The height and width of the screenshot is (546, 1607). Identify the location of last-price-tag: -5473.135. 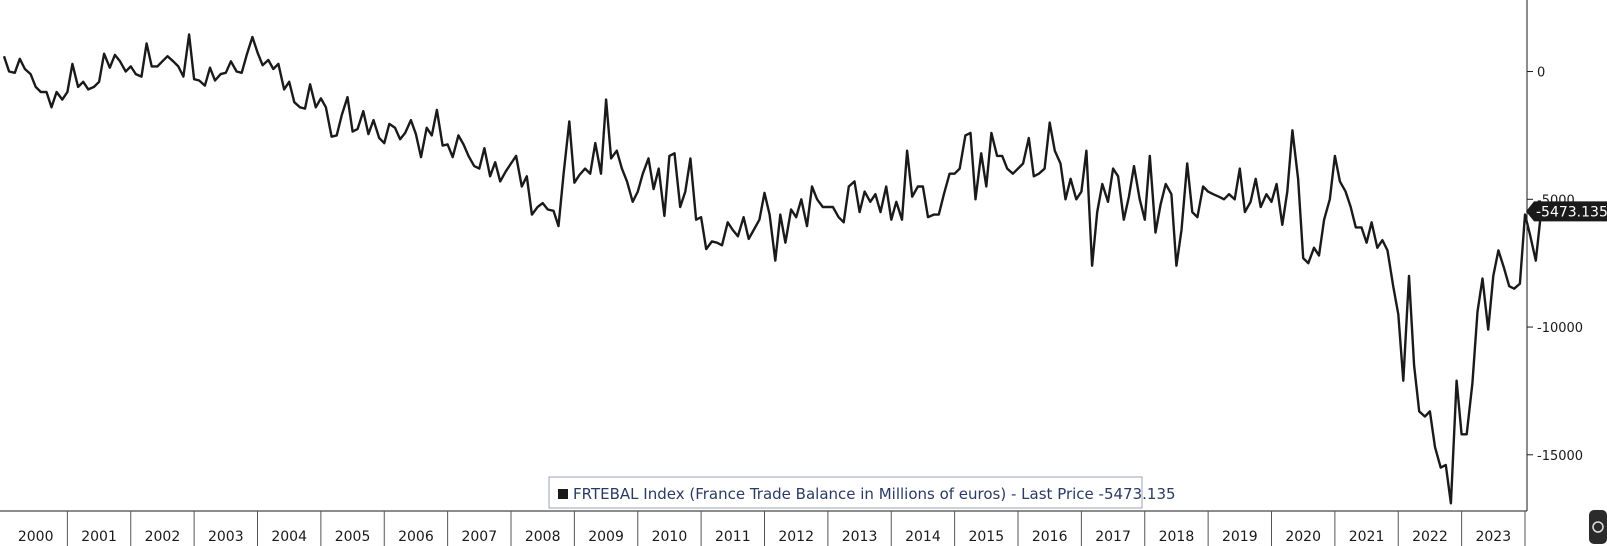
(1566, 211).